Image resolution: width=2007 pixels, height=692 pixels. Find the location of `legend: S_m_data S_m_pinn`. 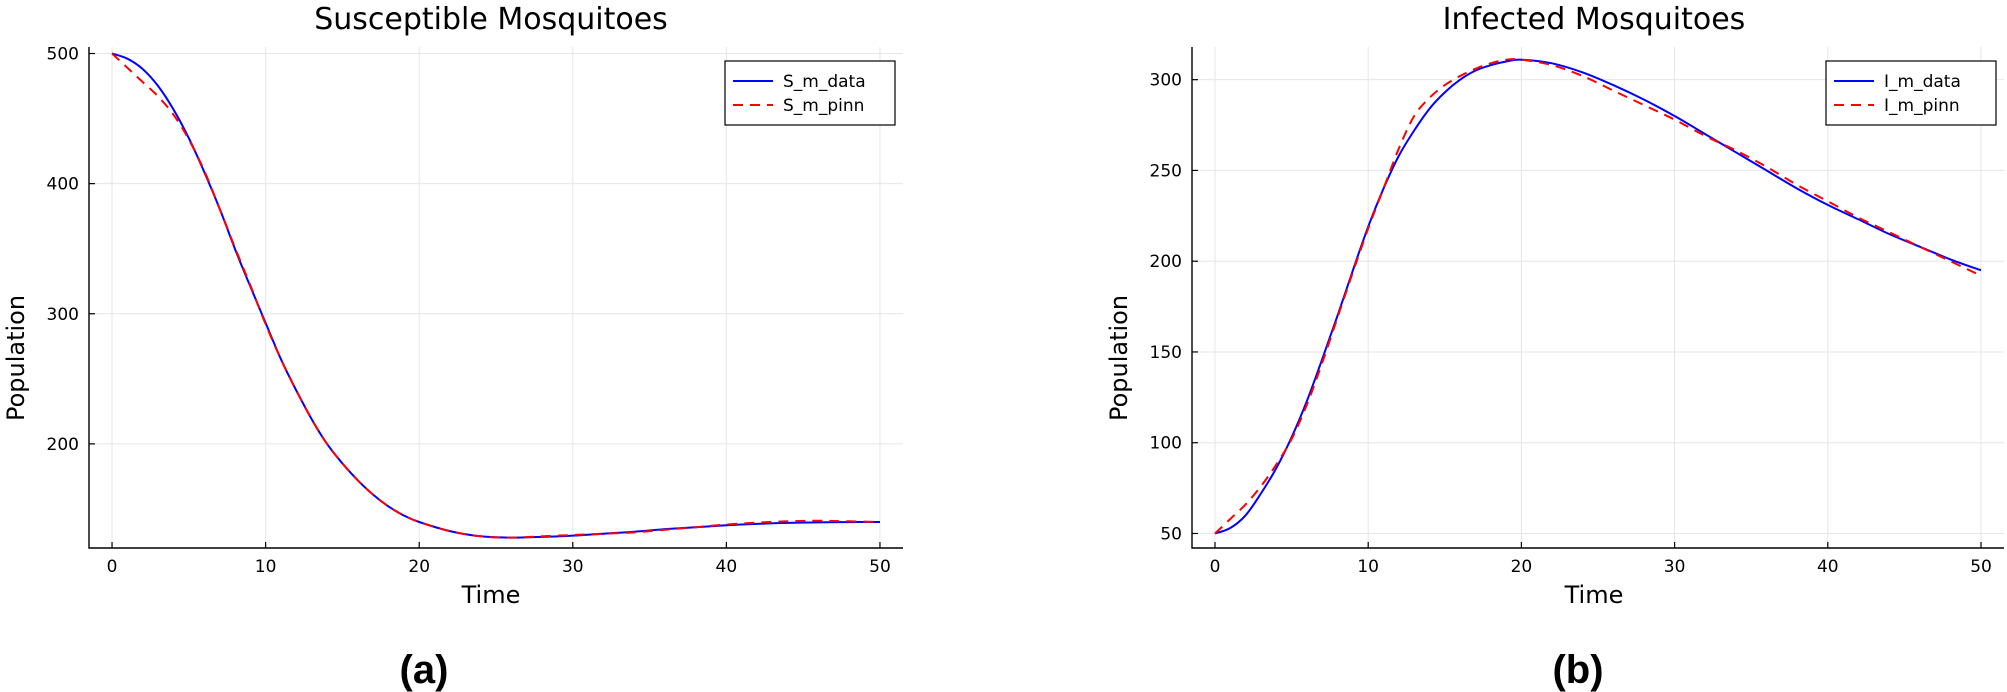

legend: S_m_data S_m_pinn is located at coordinates (810, 93).